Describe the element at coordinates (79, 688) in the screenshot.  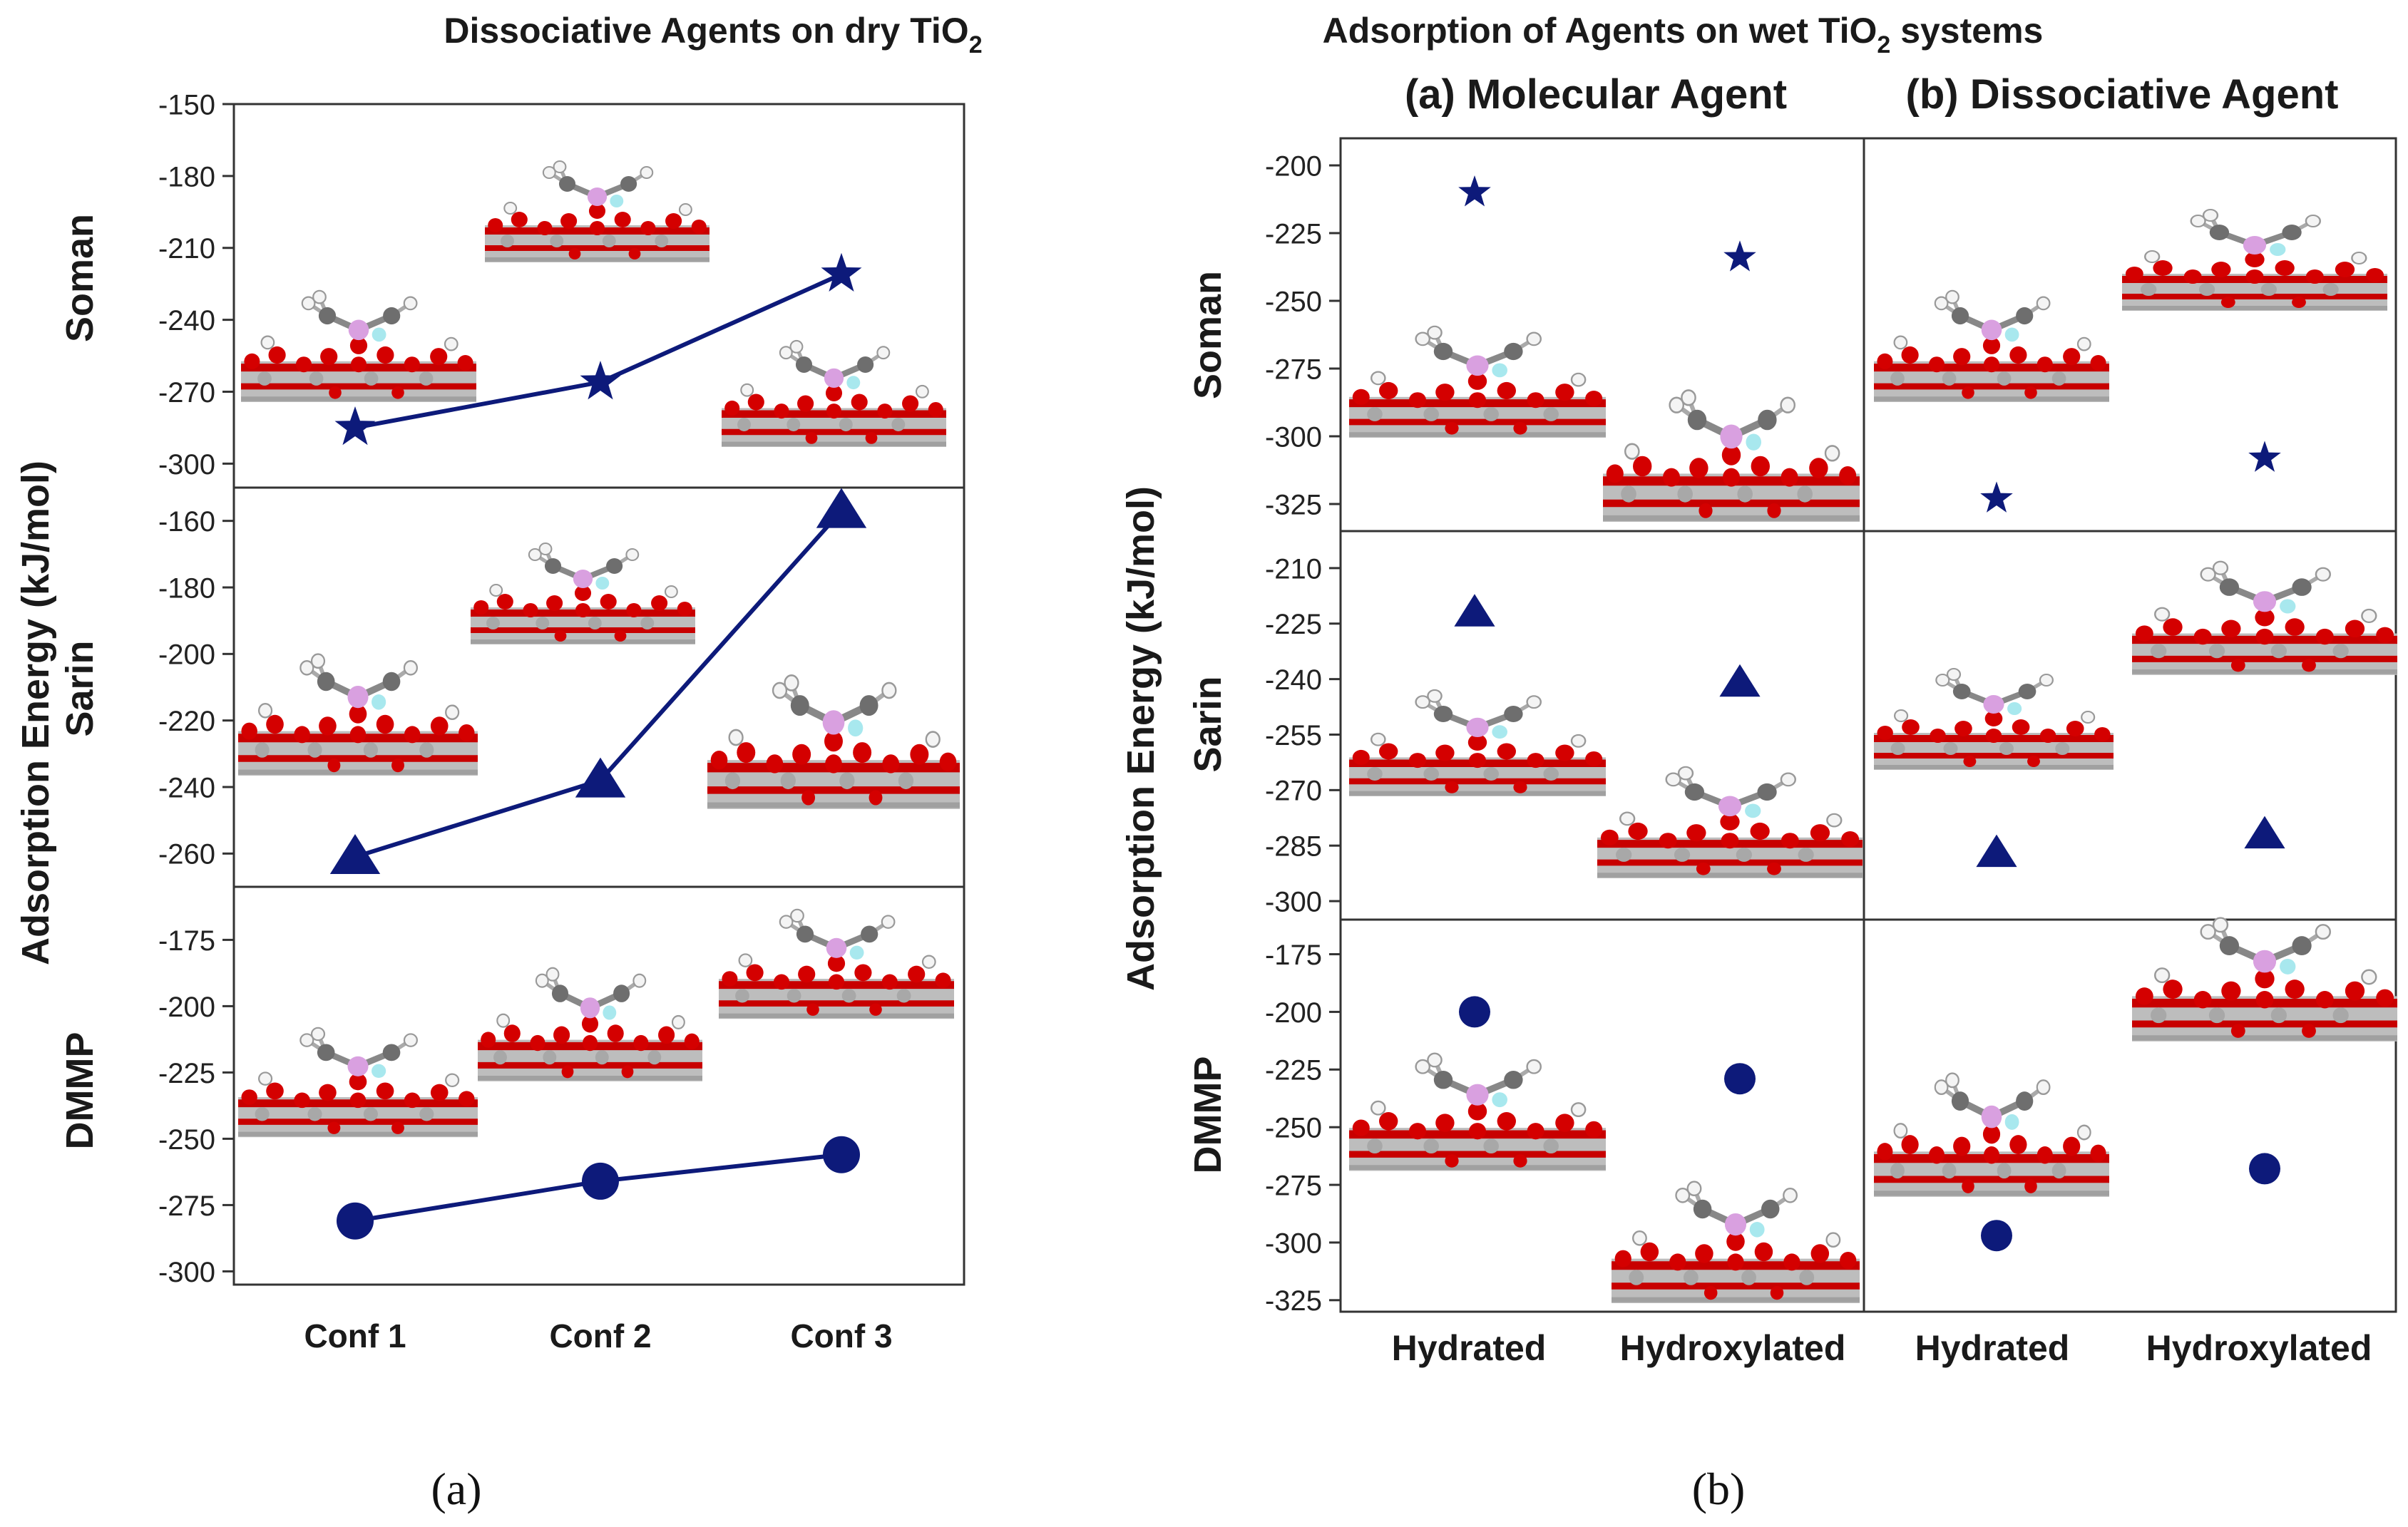
I see `row-label-sarin-a: Sarin` at that location.